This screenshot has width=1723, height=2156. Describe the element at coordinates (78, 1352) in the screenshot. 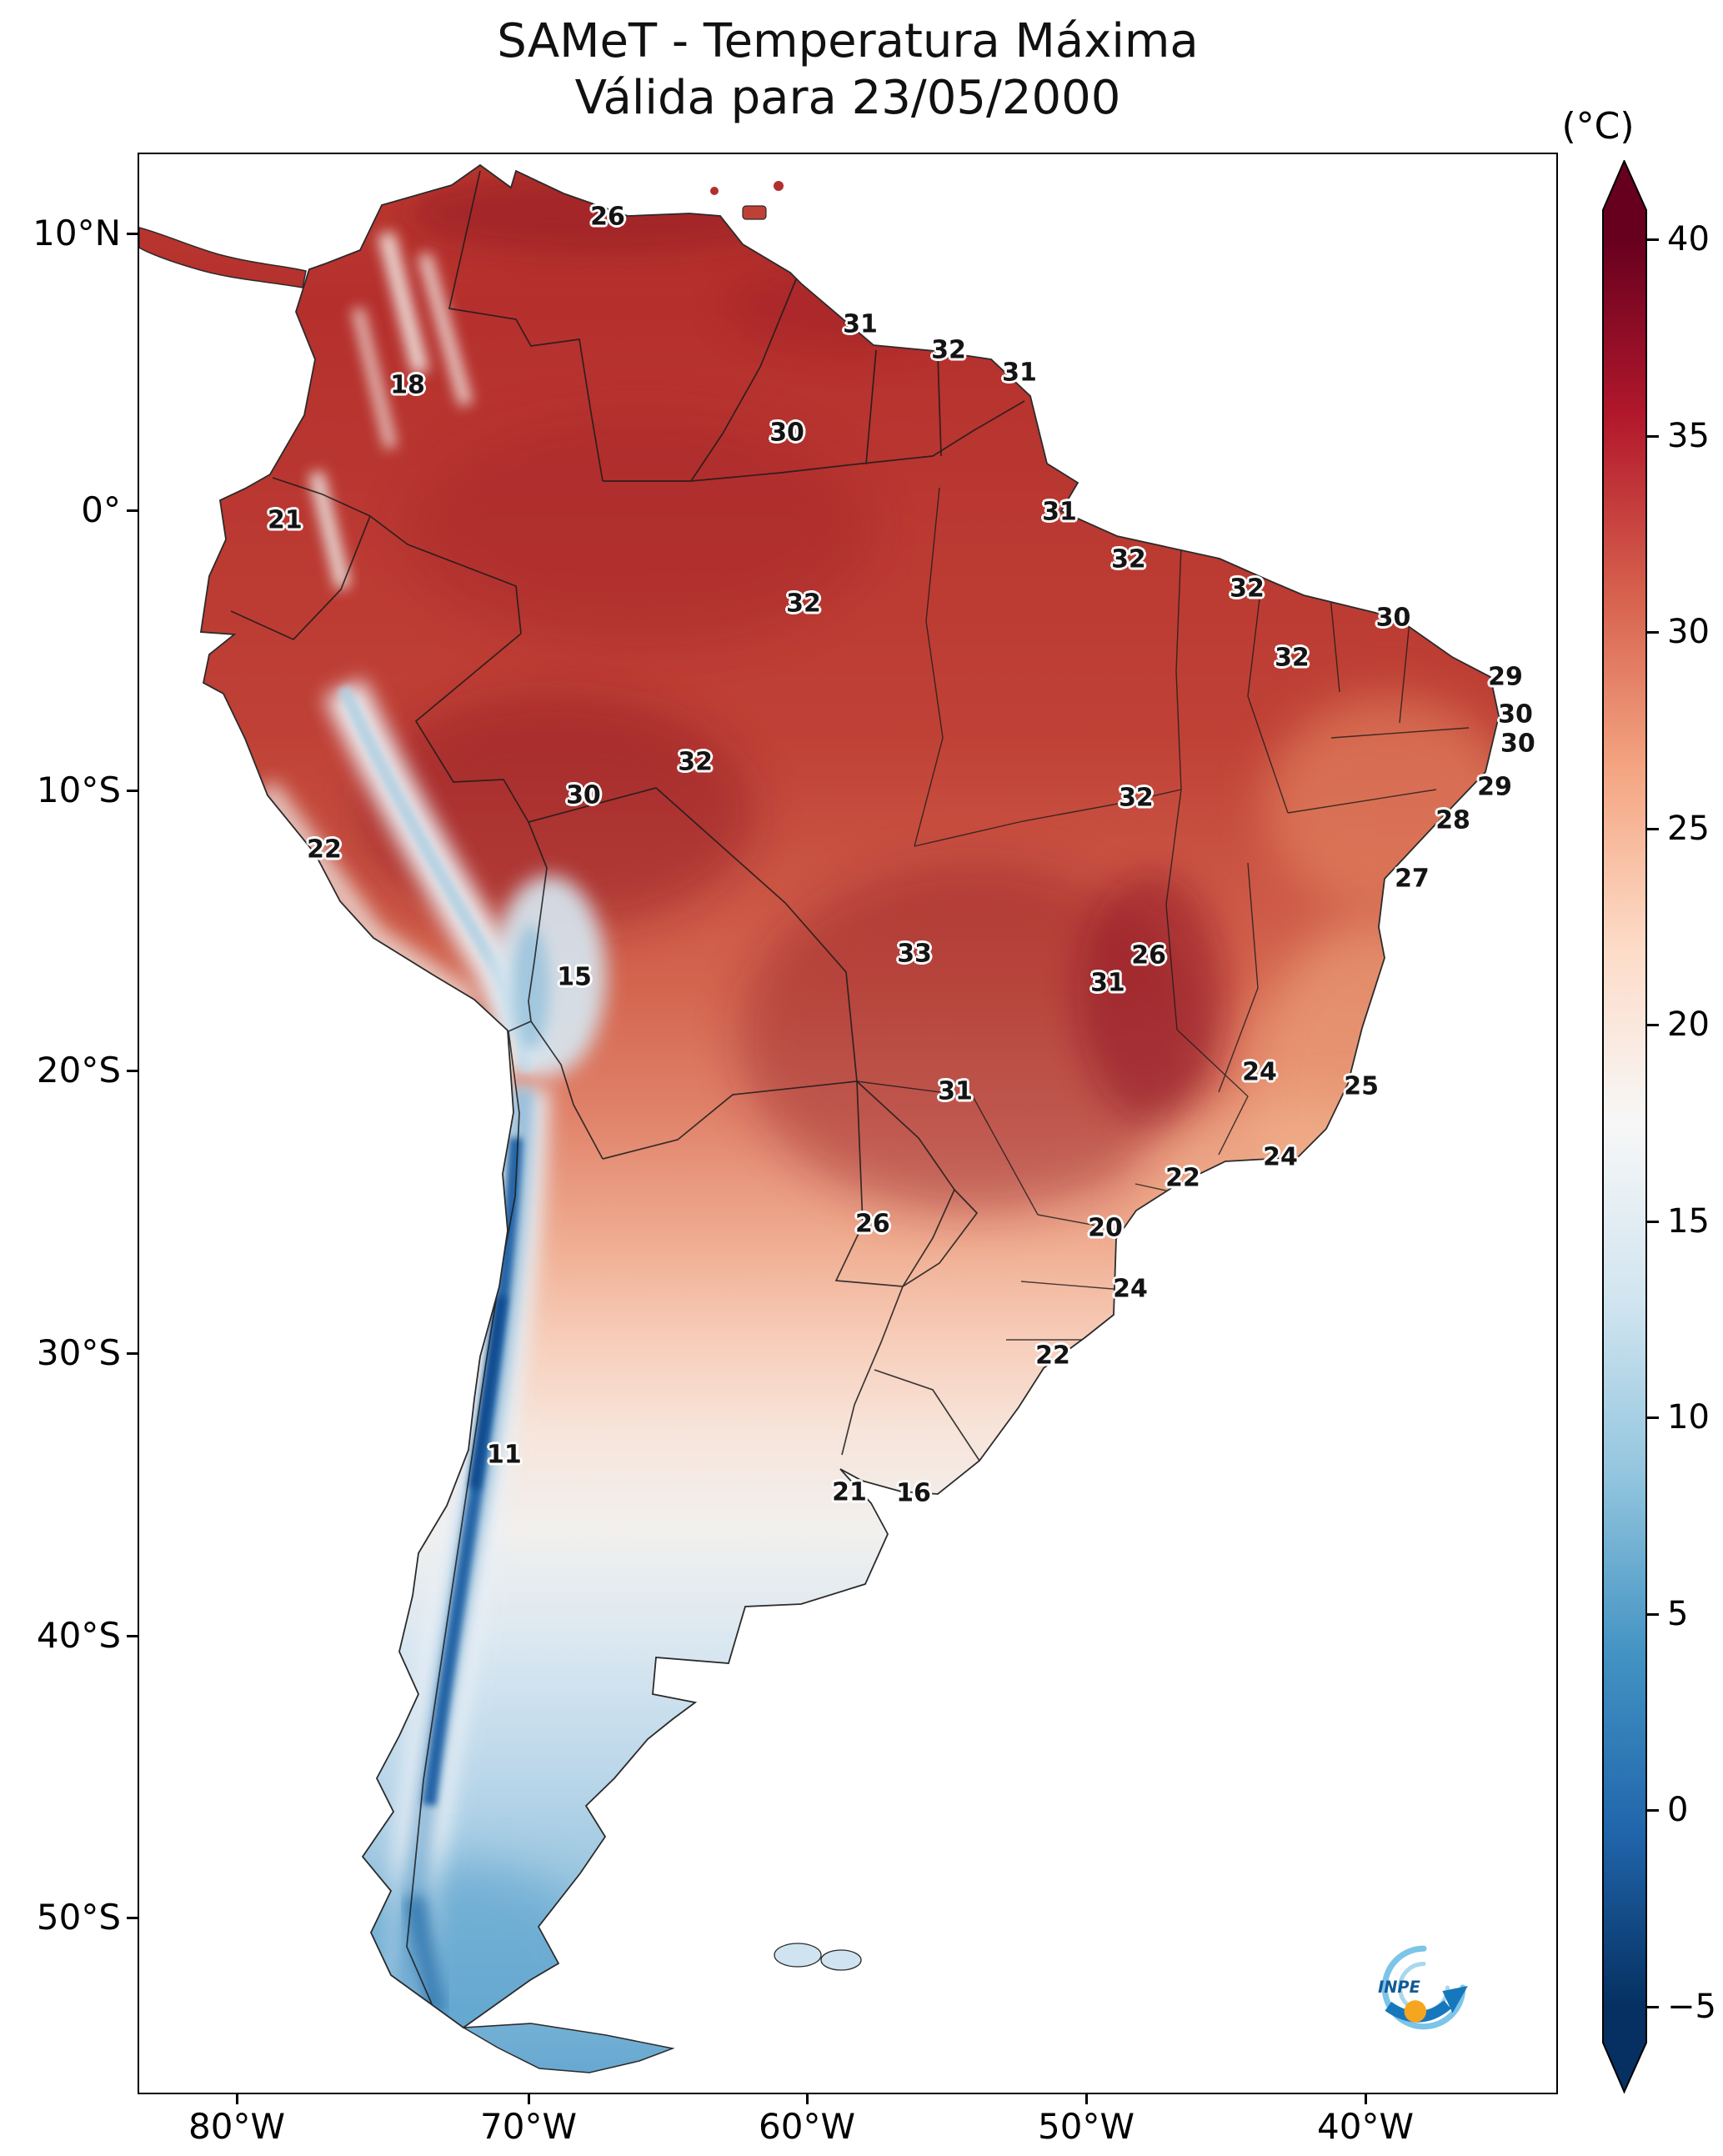

I see `y-tick-label: 30°S` at that location.